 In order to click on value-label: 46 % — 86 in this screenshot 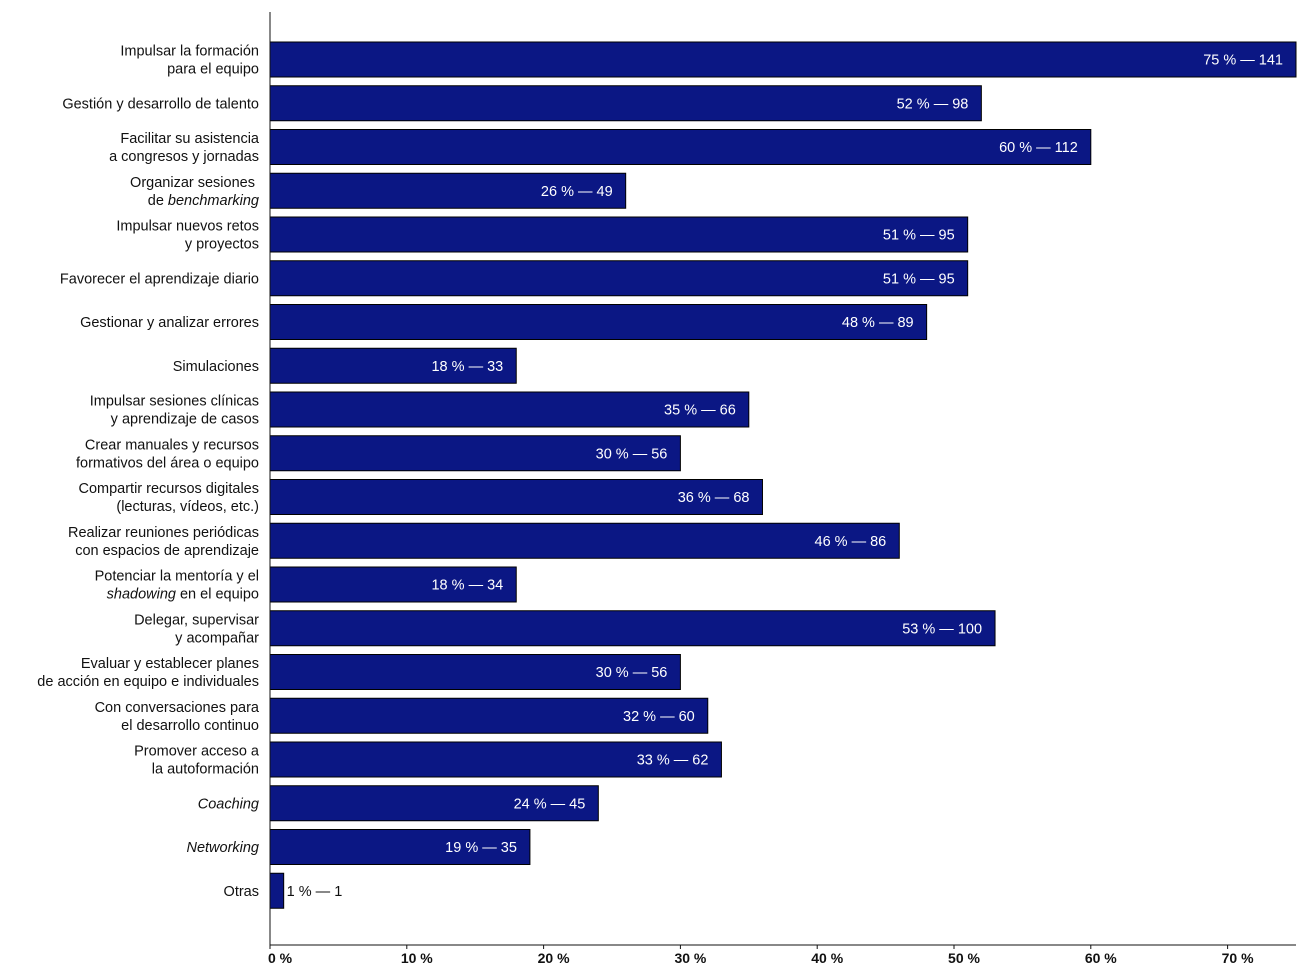, I will do `click(851, 542)`.